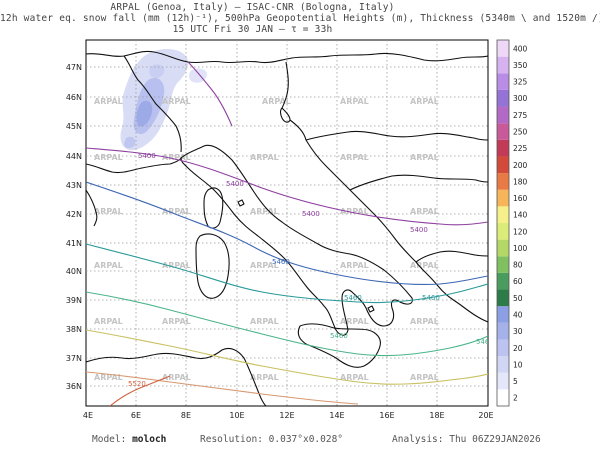  I want to click on latitude-tick-label: 43N, so click(74, 185).